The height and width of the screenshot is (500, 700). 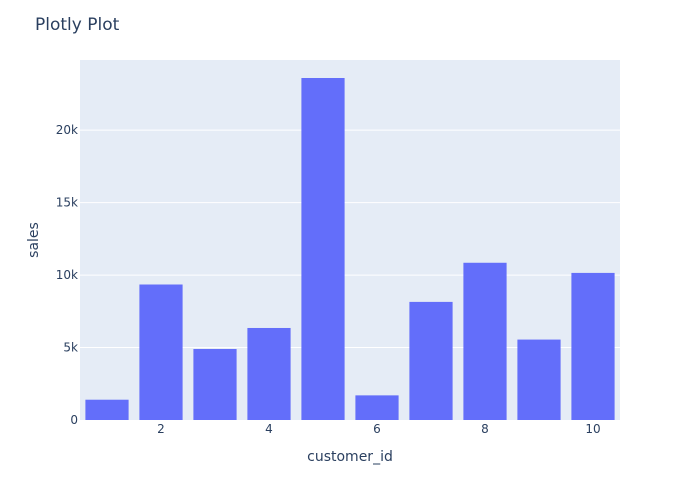 I want to click on x-tick-label: 2, so click(x=161, y=429).